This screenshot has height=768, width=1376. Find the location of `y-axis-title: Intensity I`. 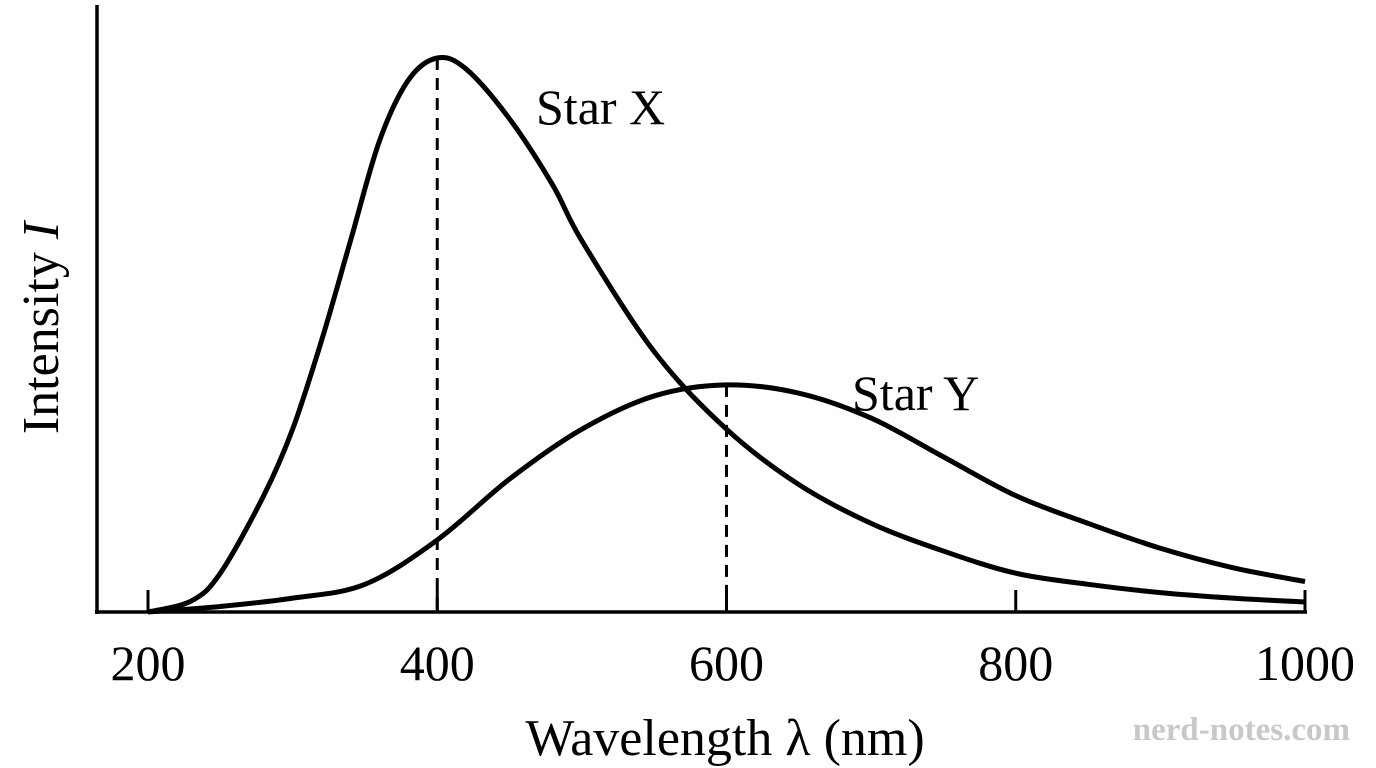

y-axis-title: Intensity I is located at coordinates (41, 326).